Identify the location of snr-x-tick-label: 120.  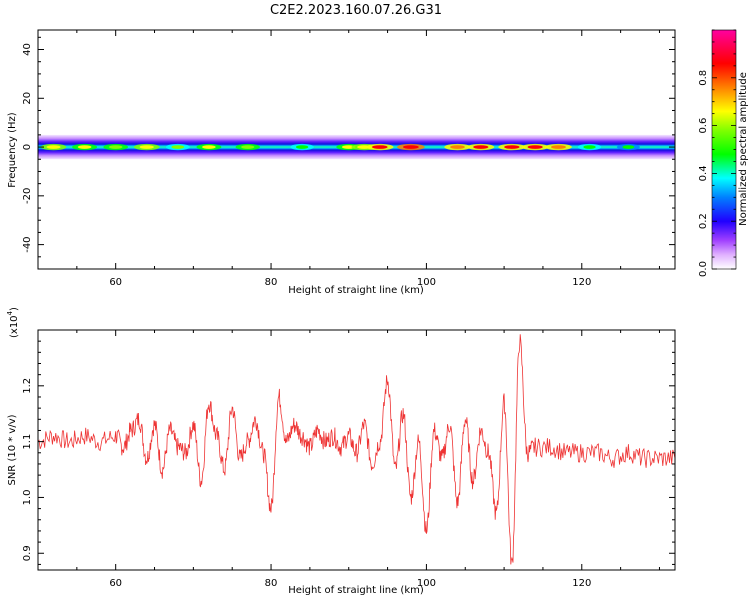
(581, 583).